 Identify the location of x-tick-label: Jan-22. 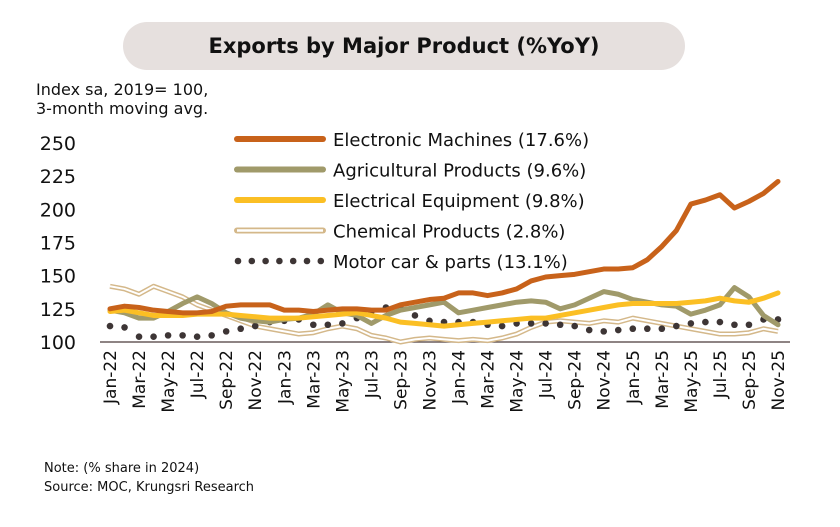
(111, 377).